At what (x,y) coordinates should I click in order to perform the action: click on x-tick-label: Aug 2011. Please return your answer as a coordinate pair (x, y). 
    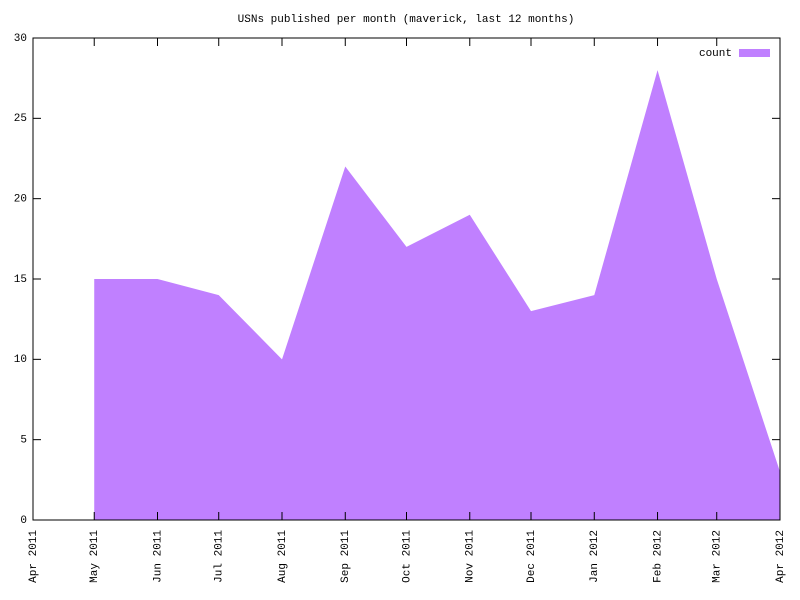
    Looking at the image, I should click on (283, 556).